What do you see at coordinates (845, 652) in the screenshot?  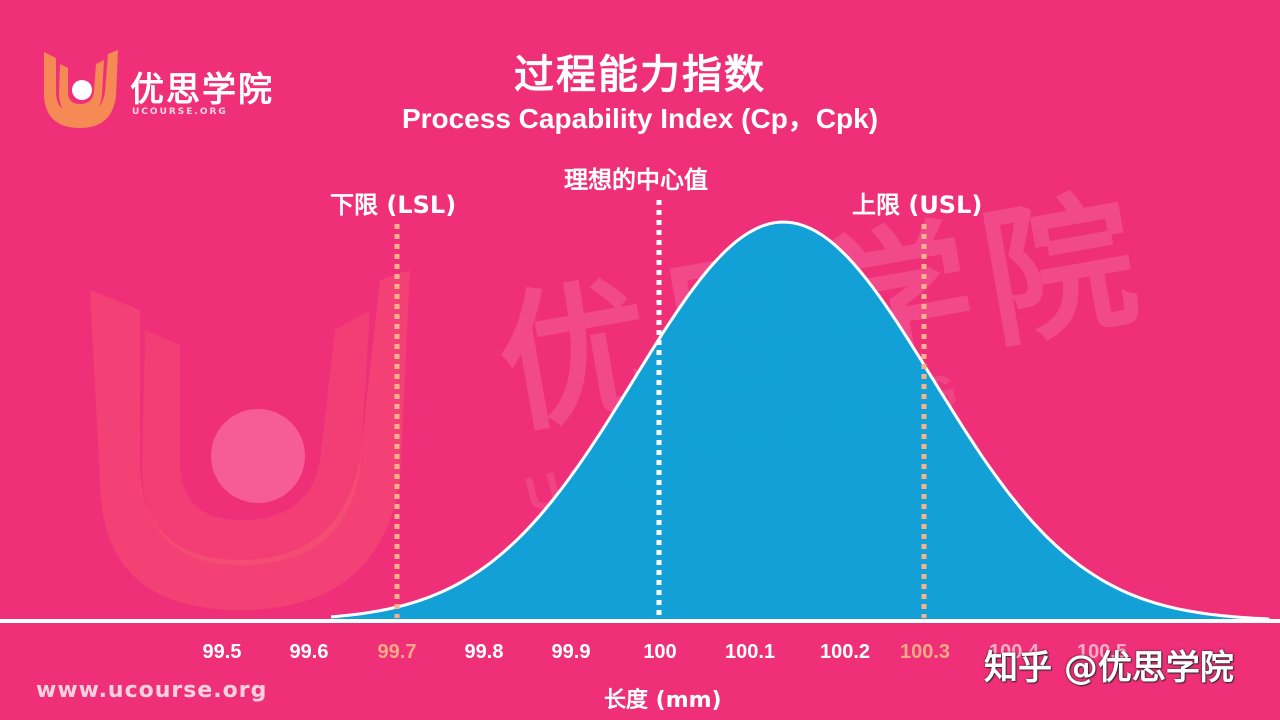 I see `x-tick: 100.2` at bounding box center [845, 652].